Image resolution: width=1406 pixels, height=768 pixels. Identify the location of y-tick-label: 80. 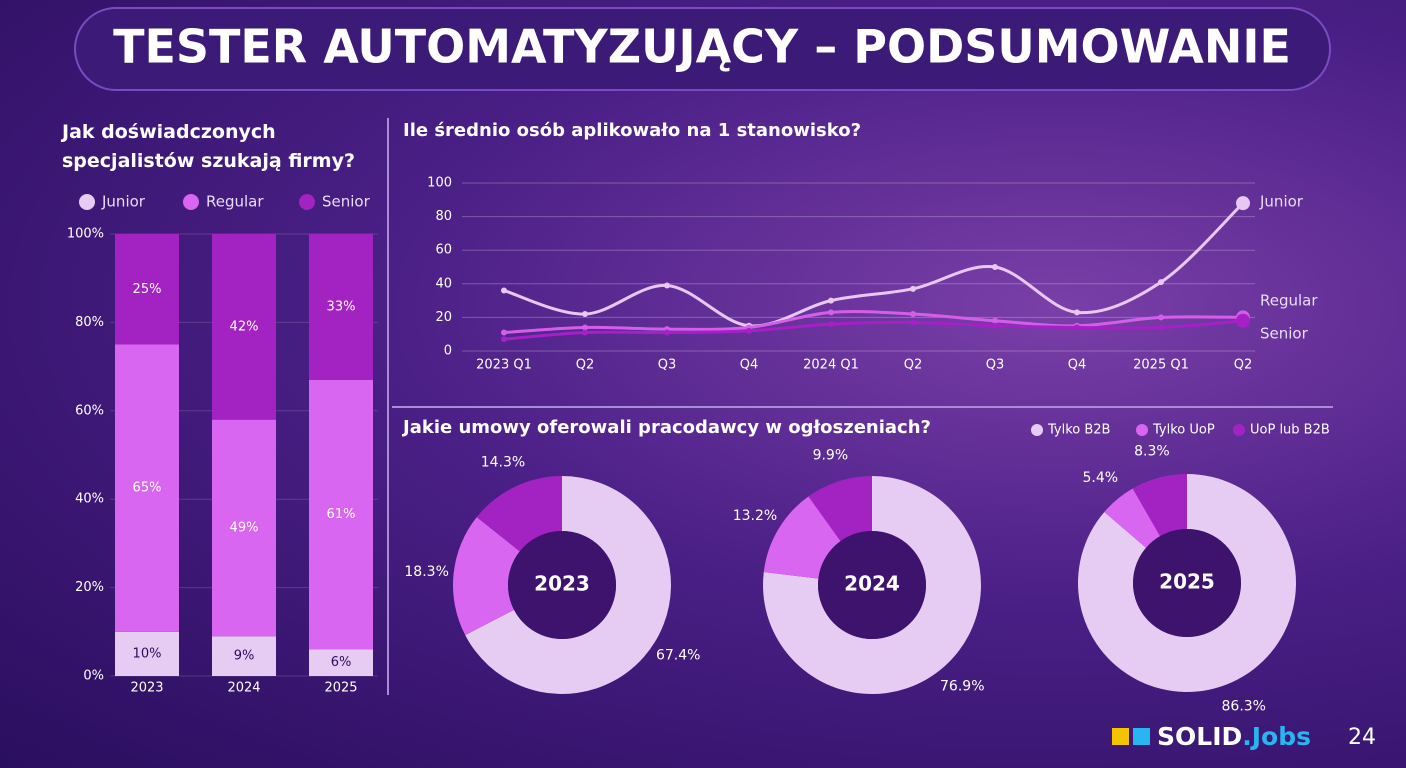
(443, 216).